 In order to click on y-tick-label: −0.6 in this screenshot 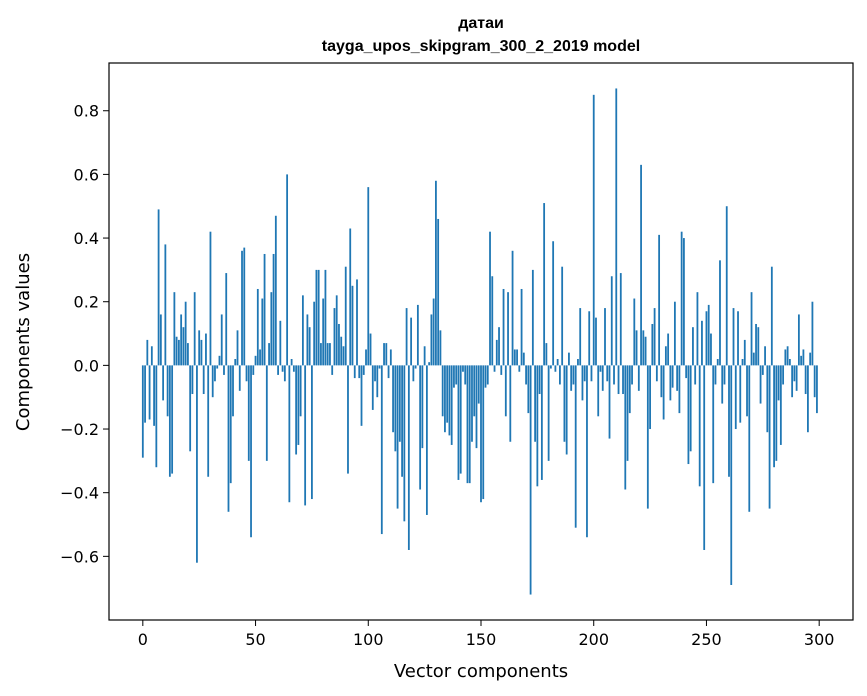, I will do `click(79, 556)`.